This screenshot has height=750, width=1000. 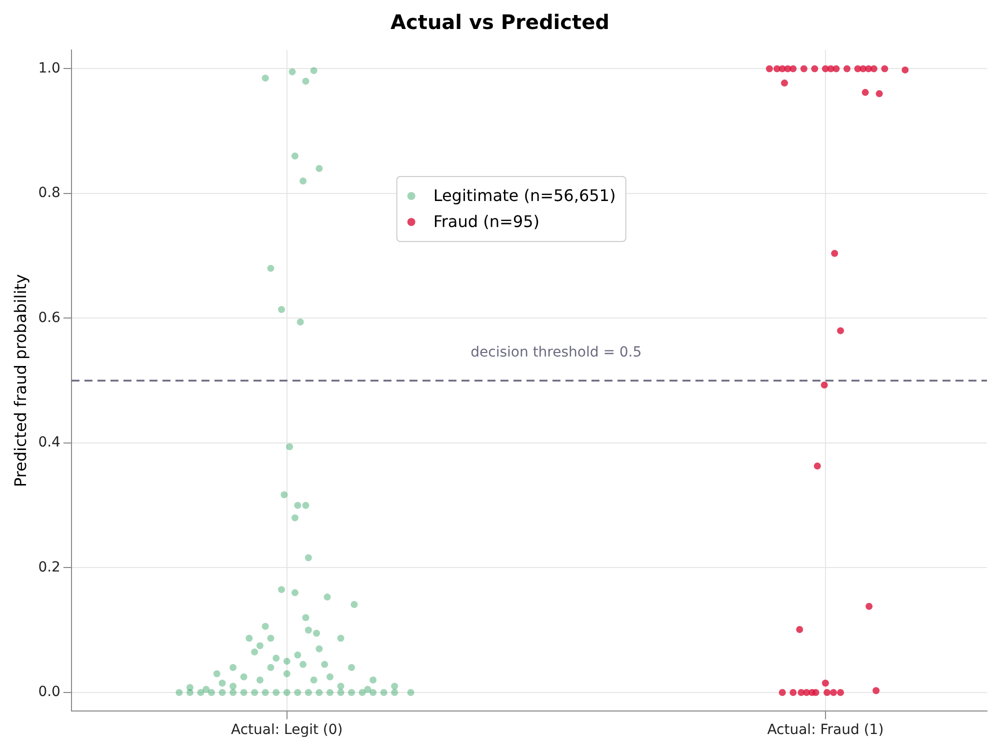 What do you see at coordinates (556, 352) in the screenshot?
I see `ref-line-label: decision threshold = 0.5` at bounding box center [556, 352].